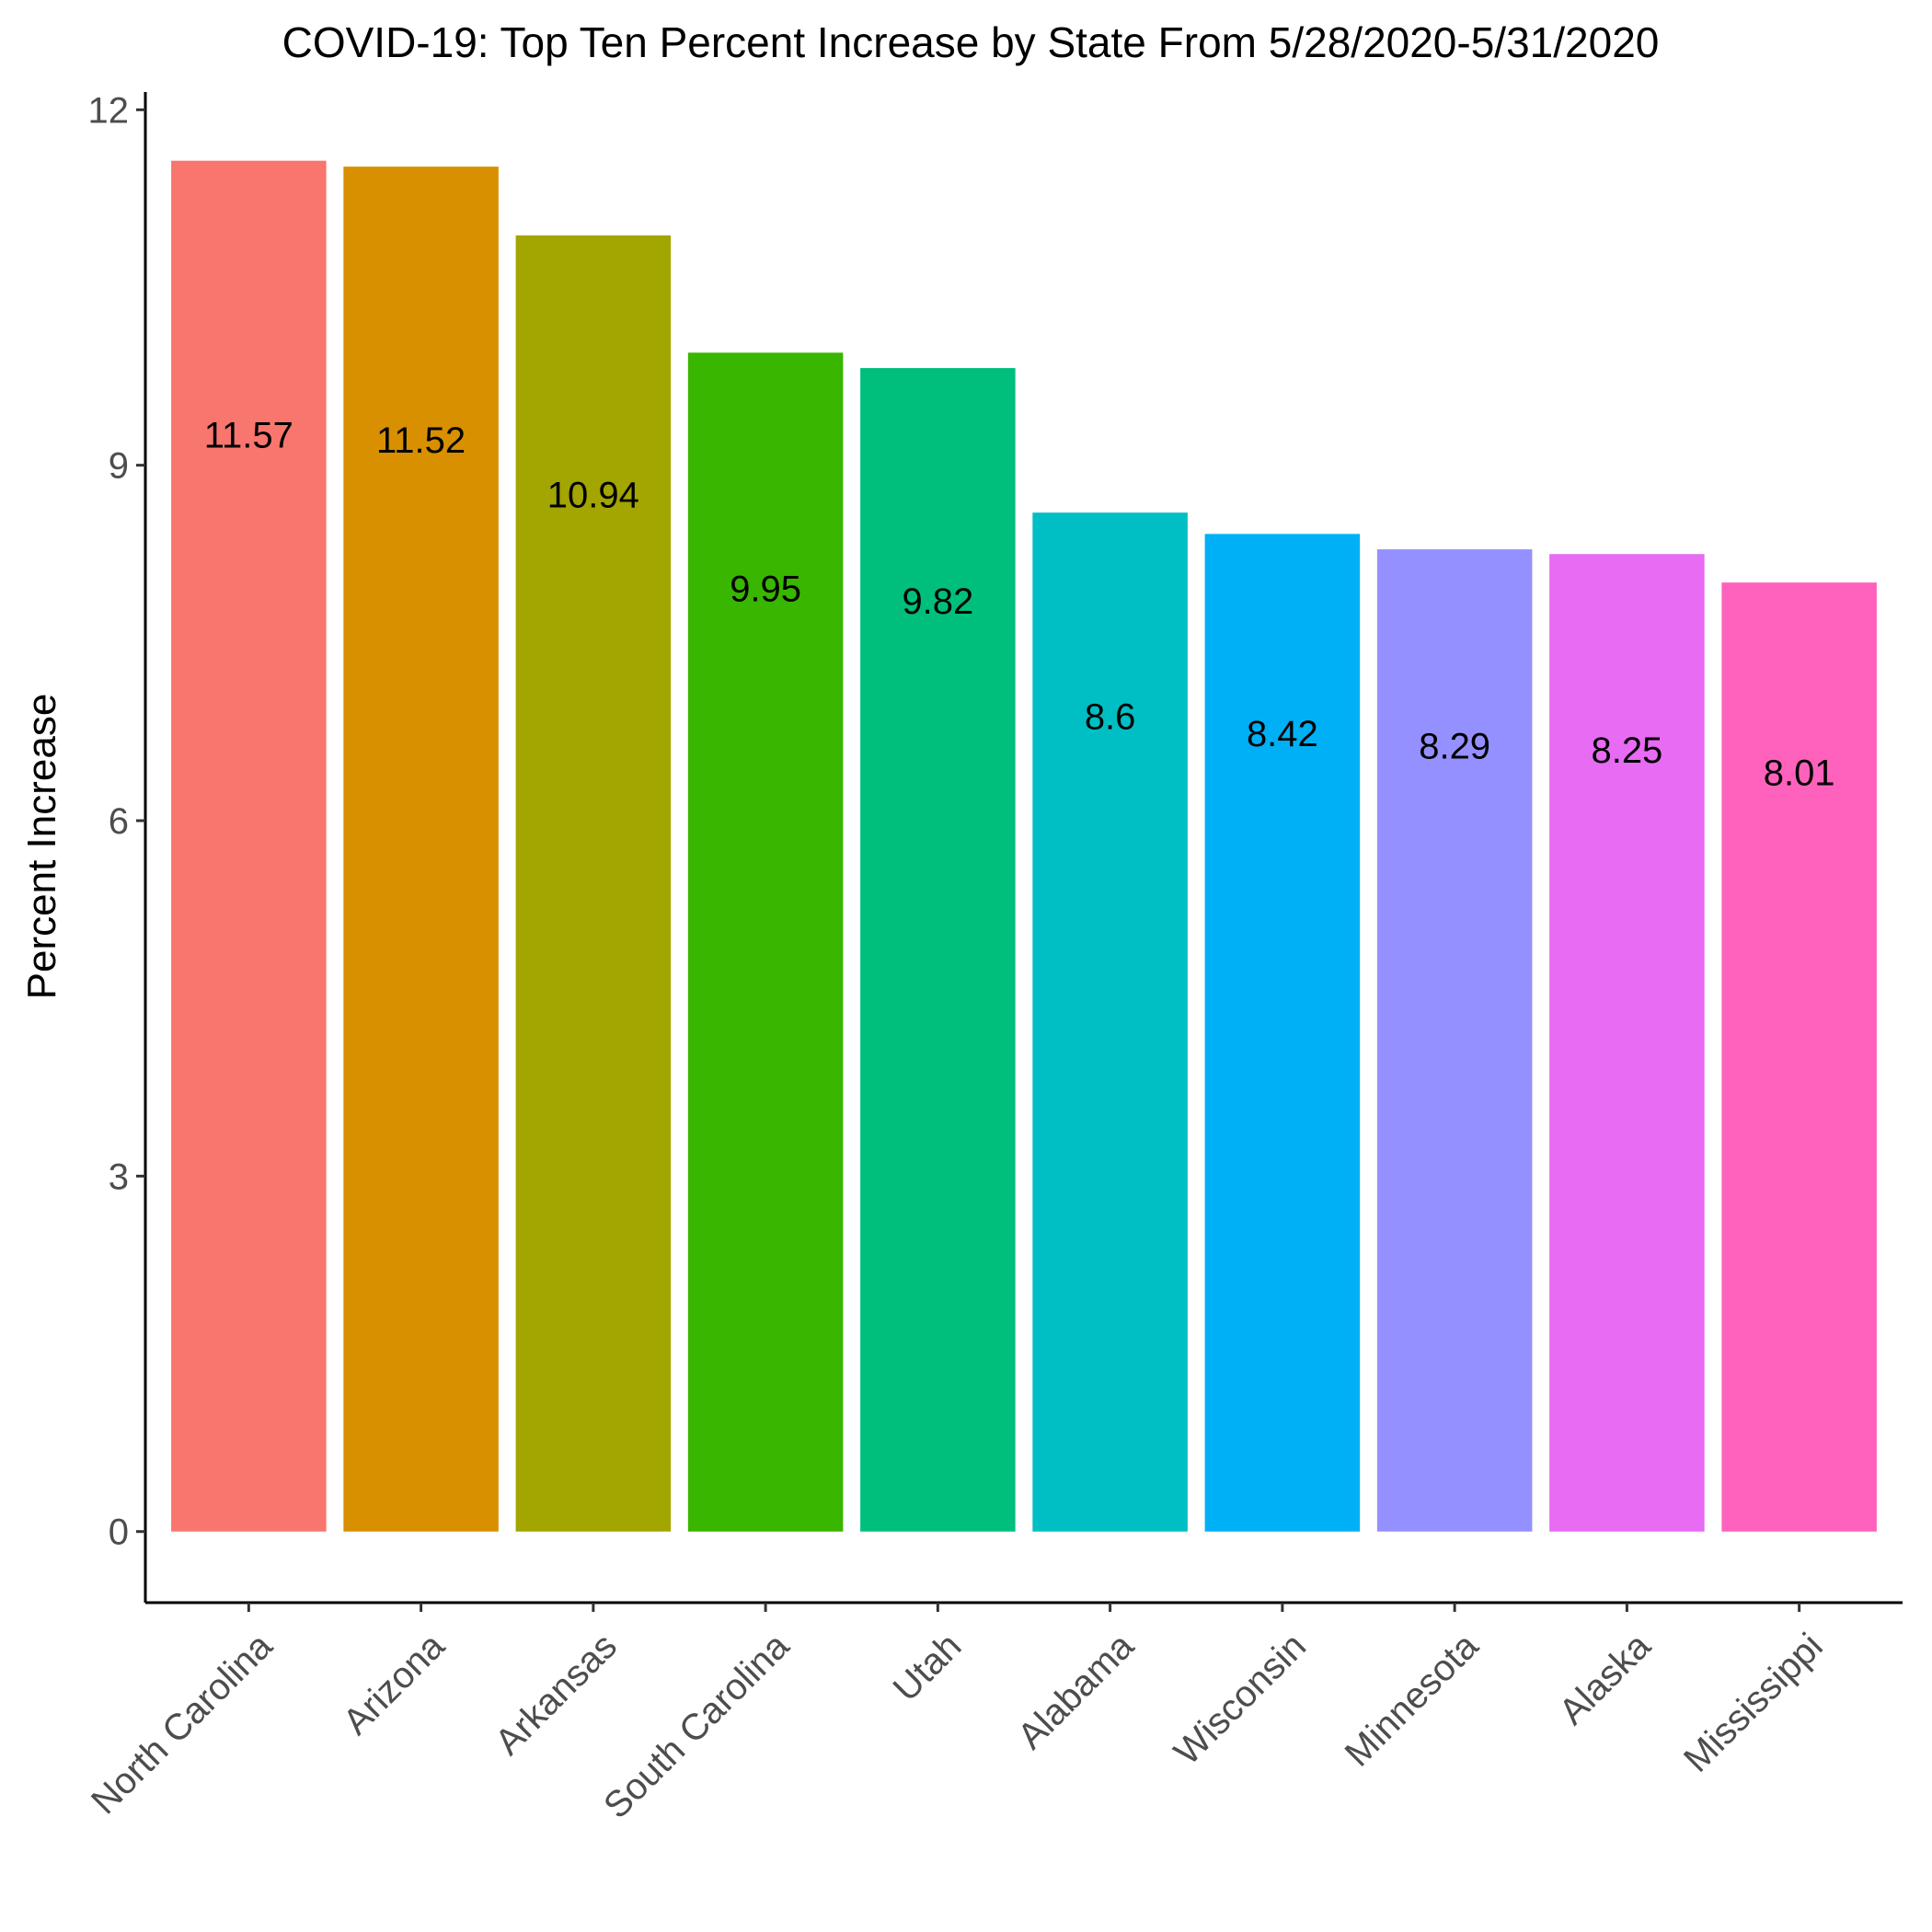  I want to click on y-tick-label: 0, so click(119, 1532).